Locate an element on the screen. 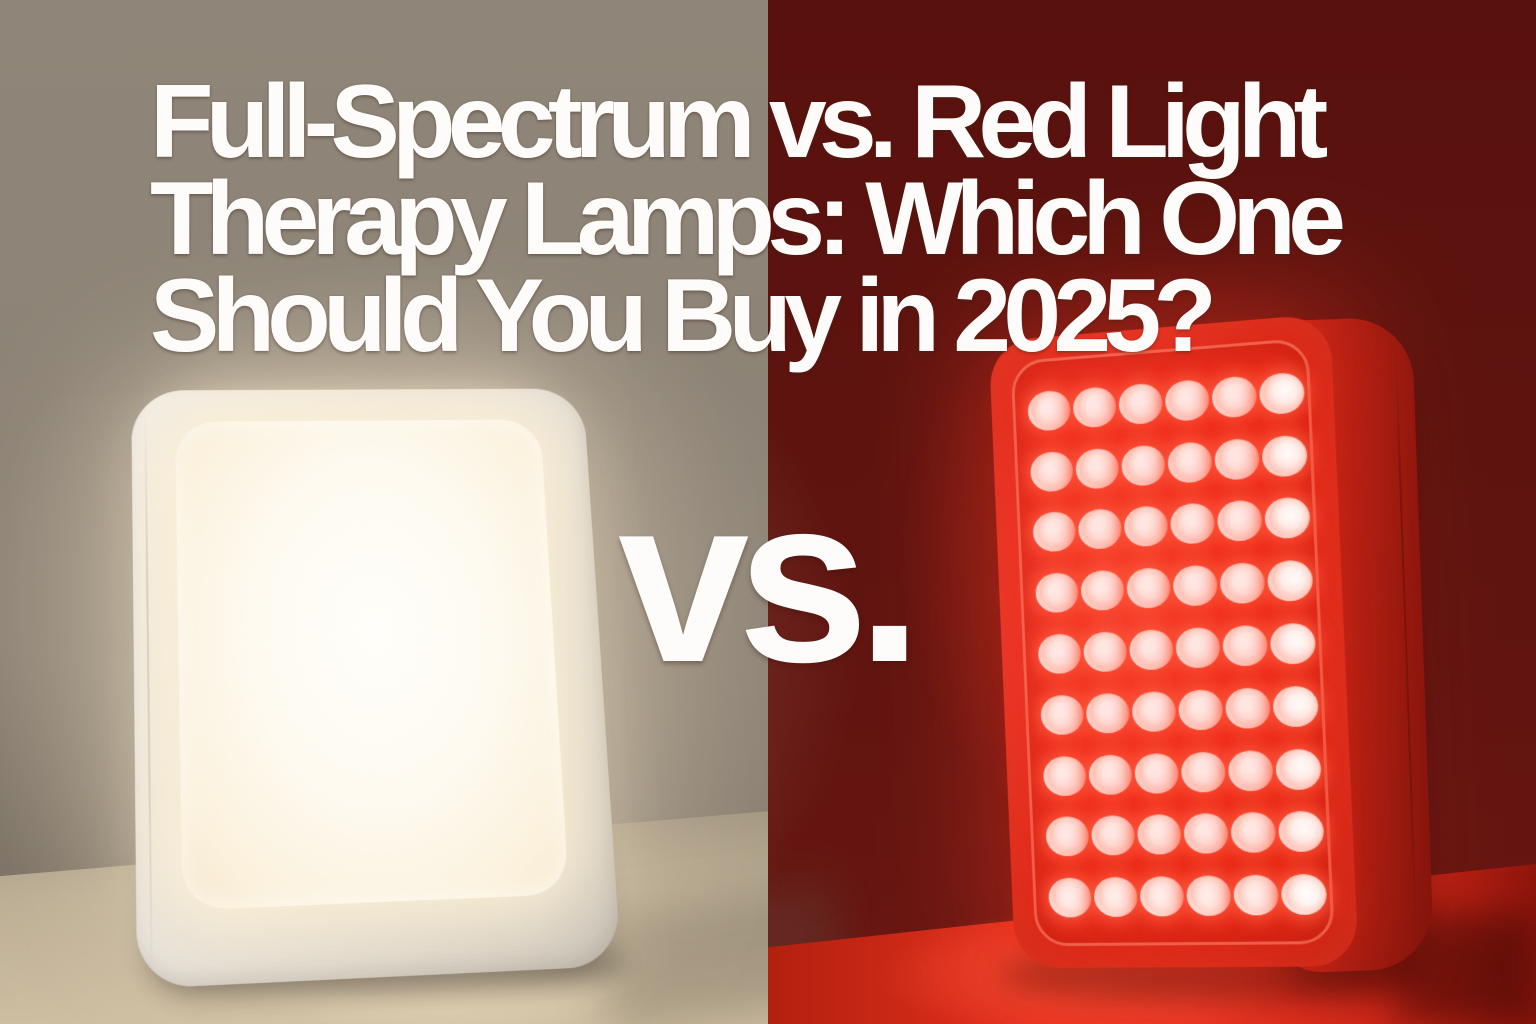  led-grid is located at coordinates (1177, 644).